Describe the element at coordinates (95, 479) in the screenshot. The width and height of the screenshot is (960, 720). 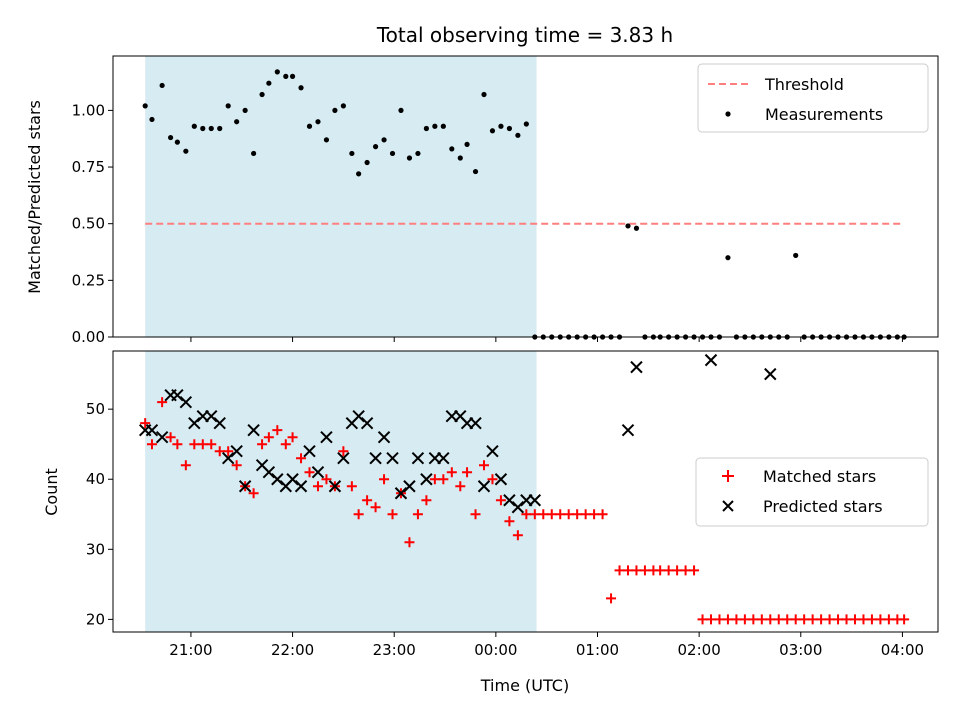
I see `y-tick-label: 40` at that location.